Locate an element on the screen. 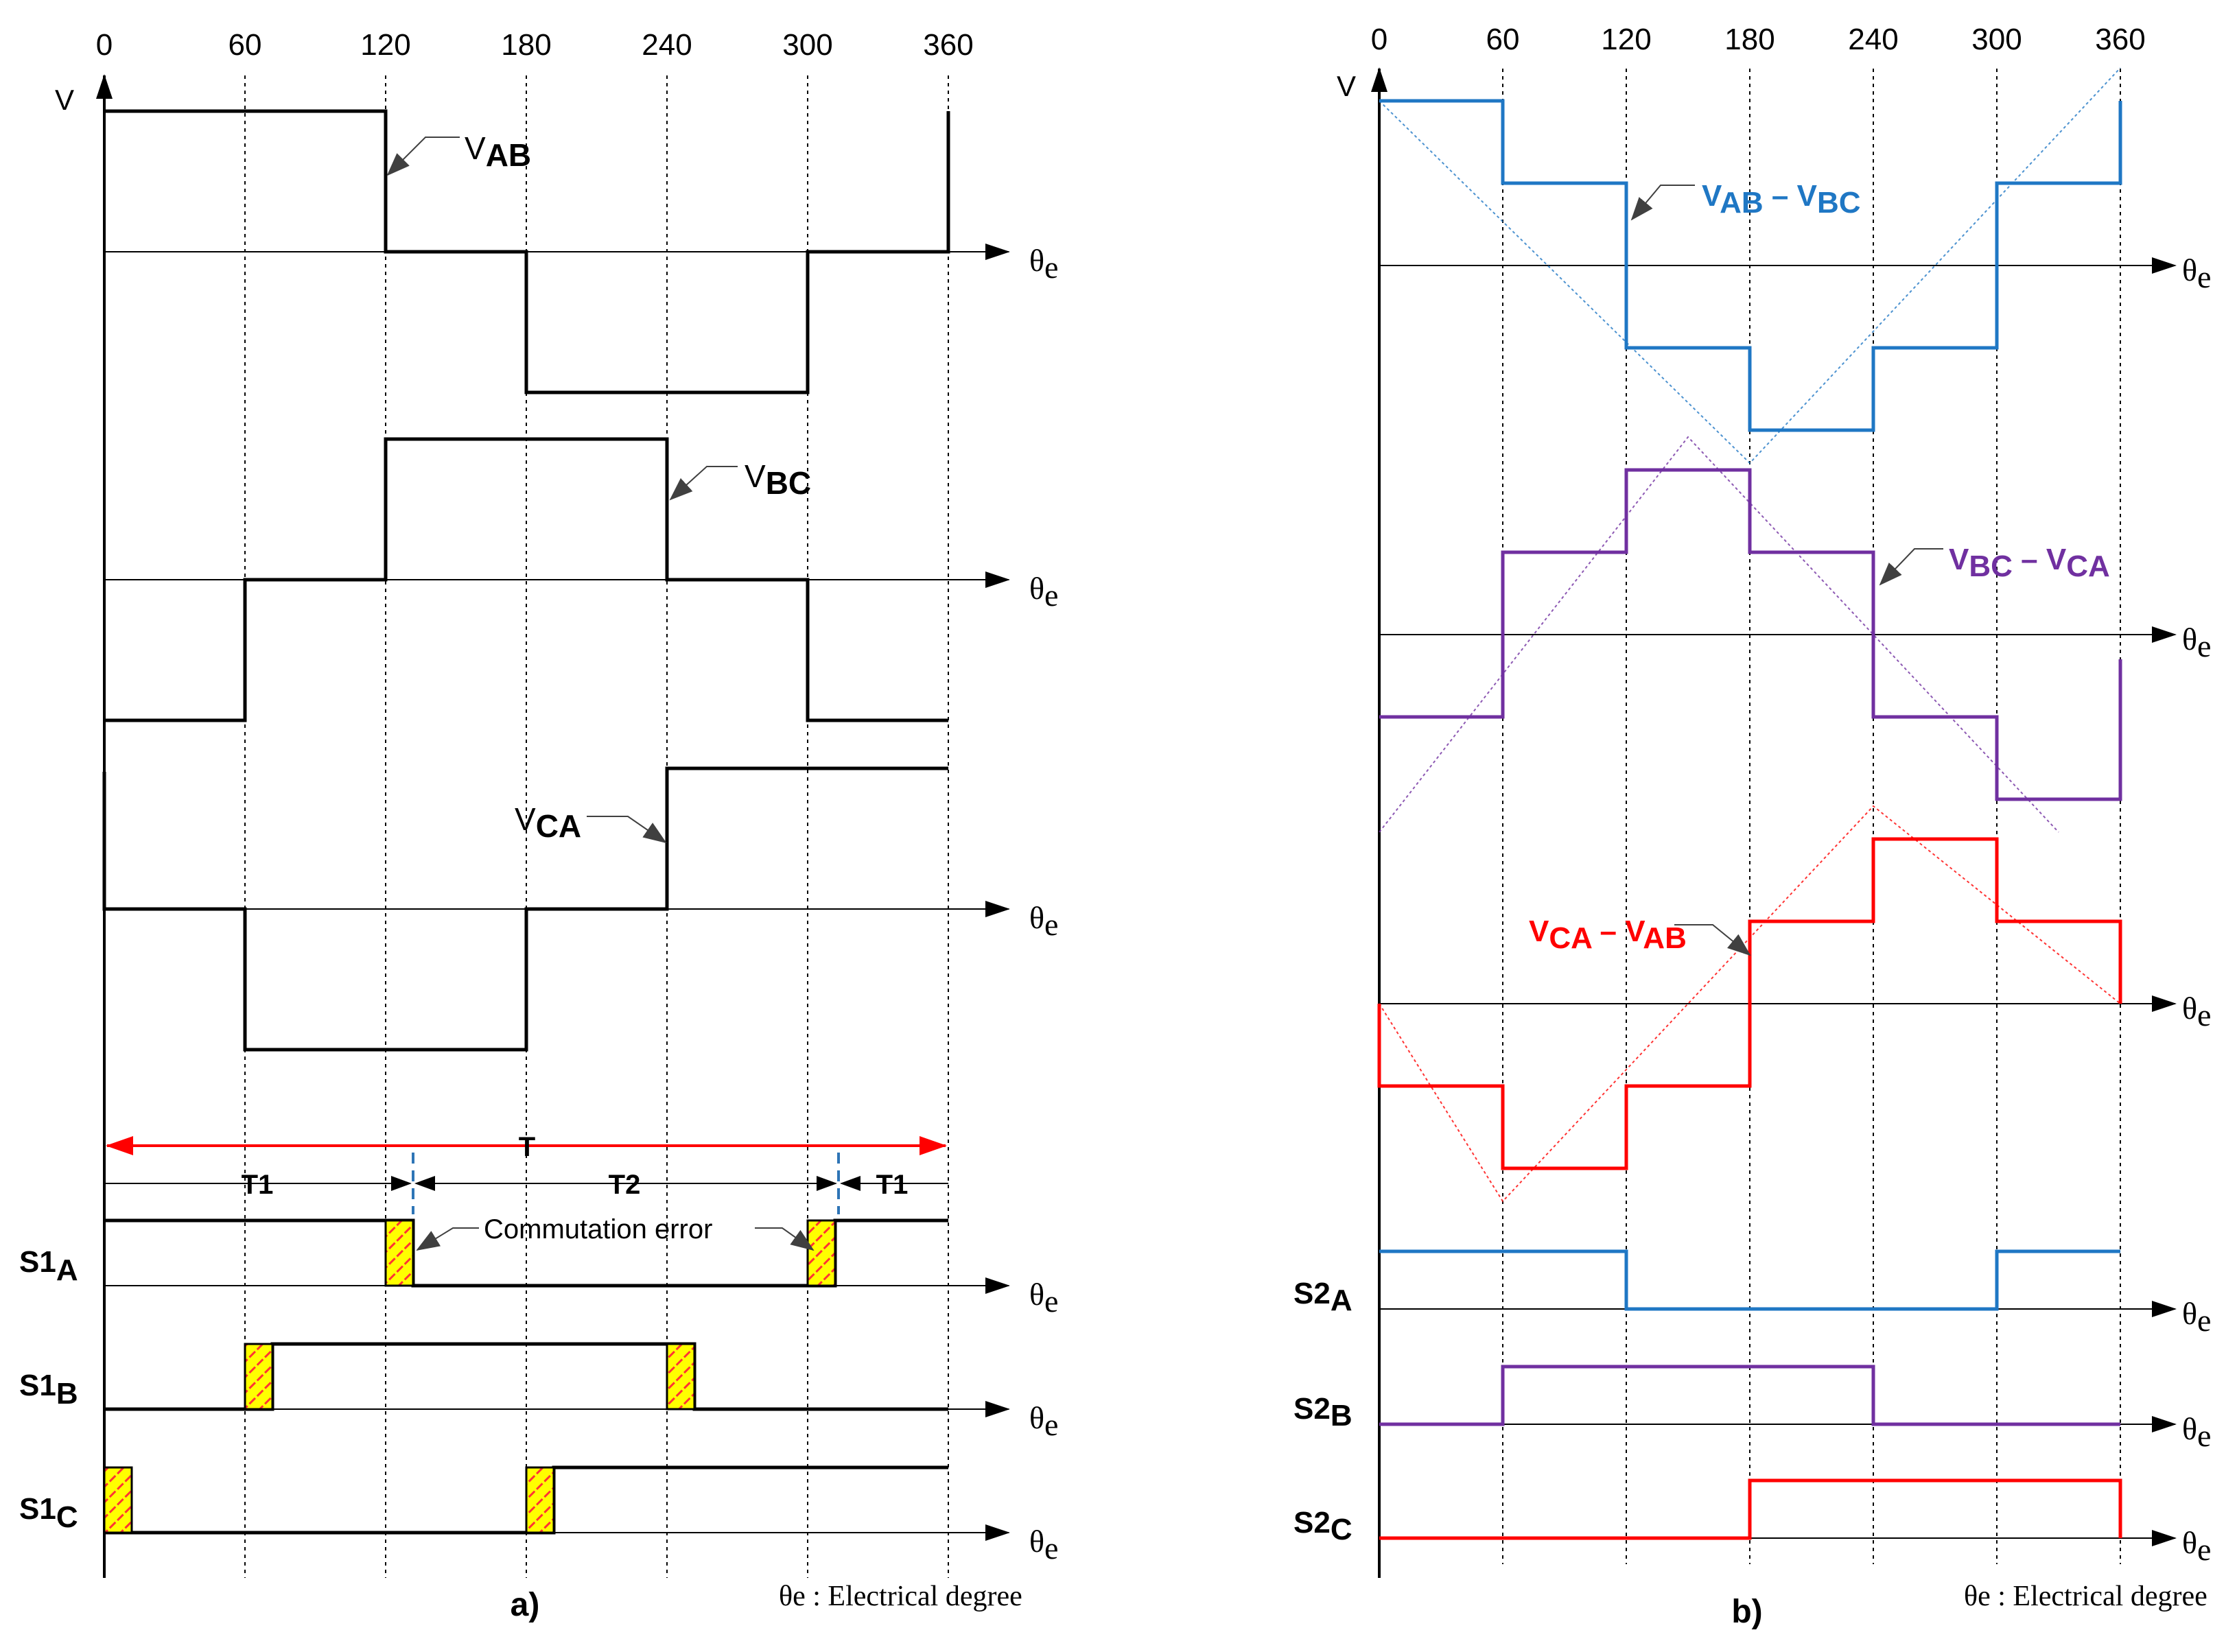 This screenshot has width=2237, height=1652. angle-label: 180 is located at coordinates (526, 45).